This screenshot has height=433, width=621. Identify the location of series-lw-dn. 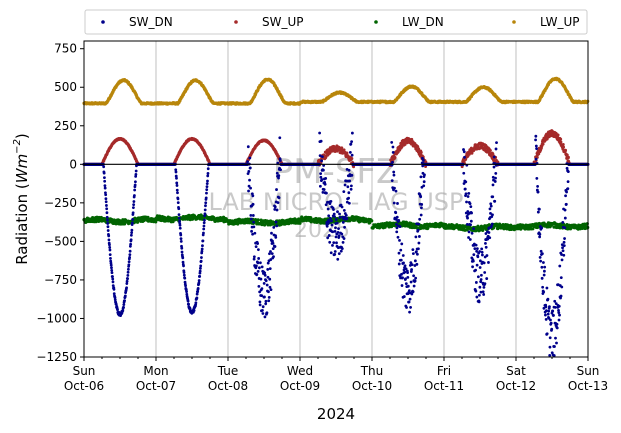
(336, 223).